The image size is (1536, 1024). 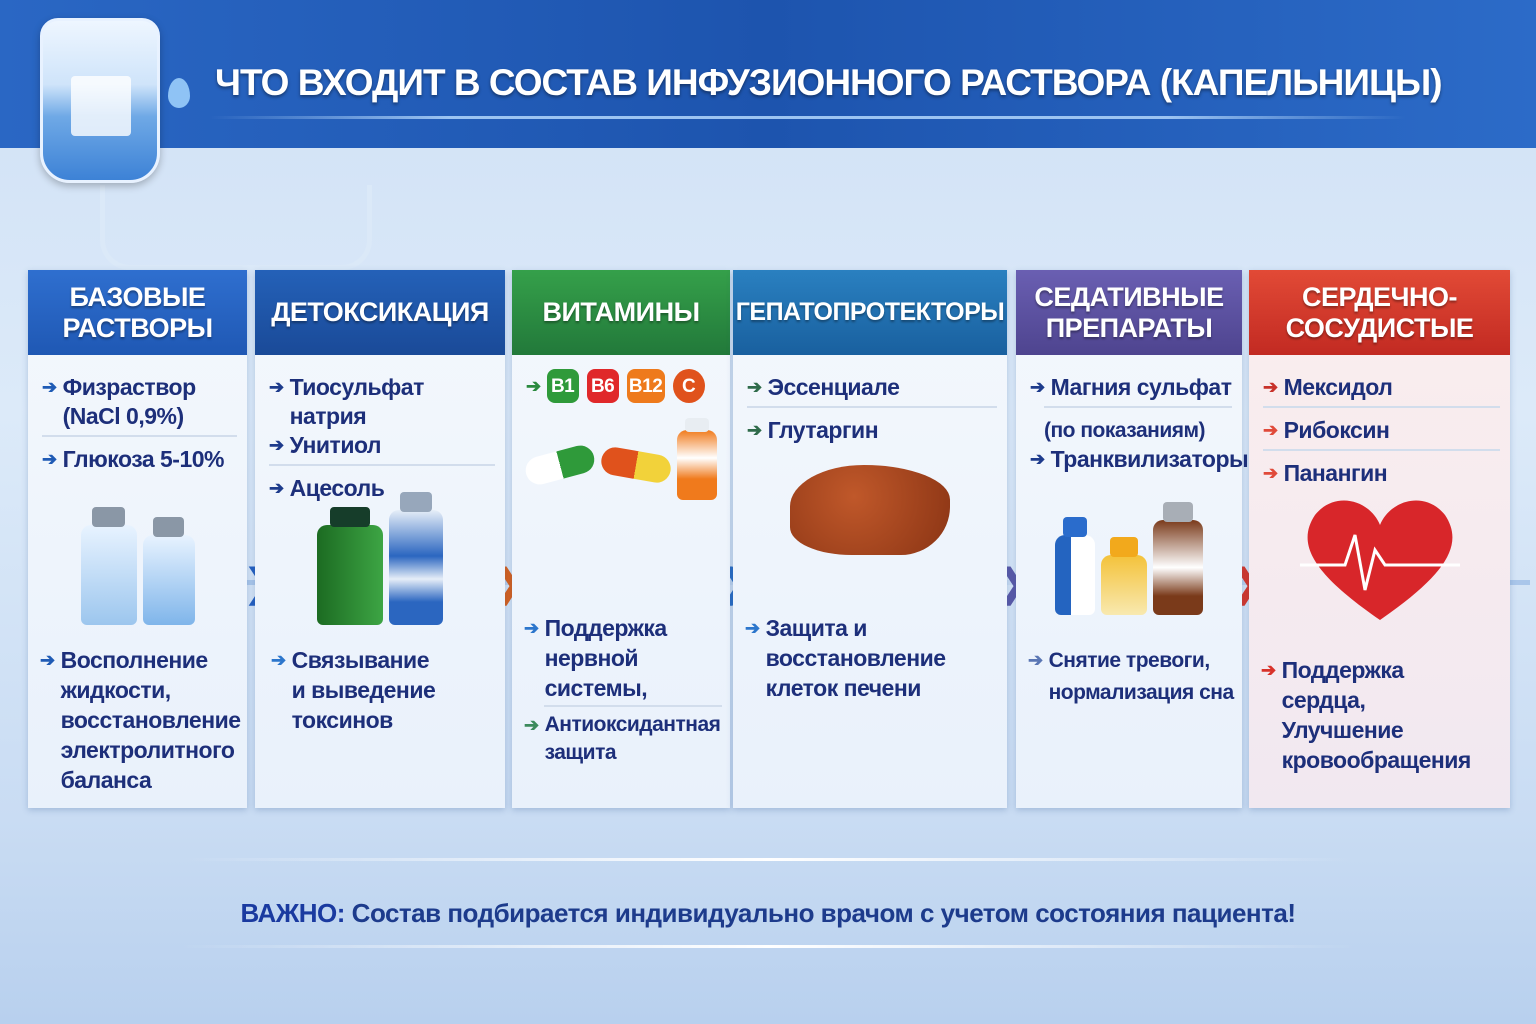 I want to click on effect: ➔ Связывание и выведение токсинов, so click(x=384, y=690).